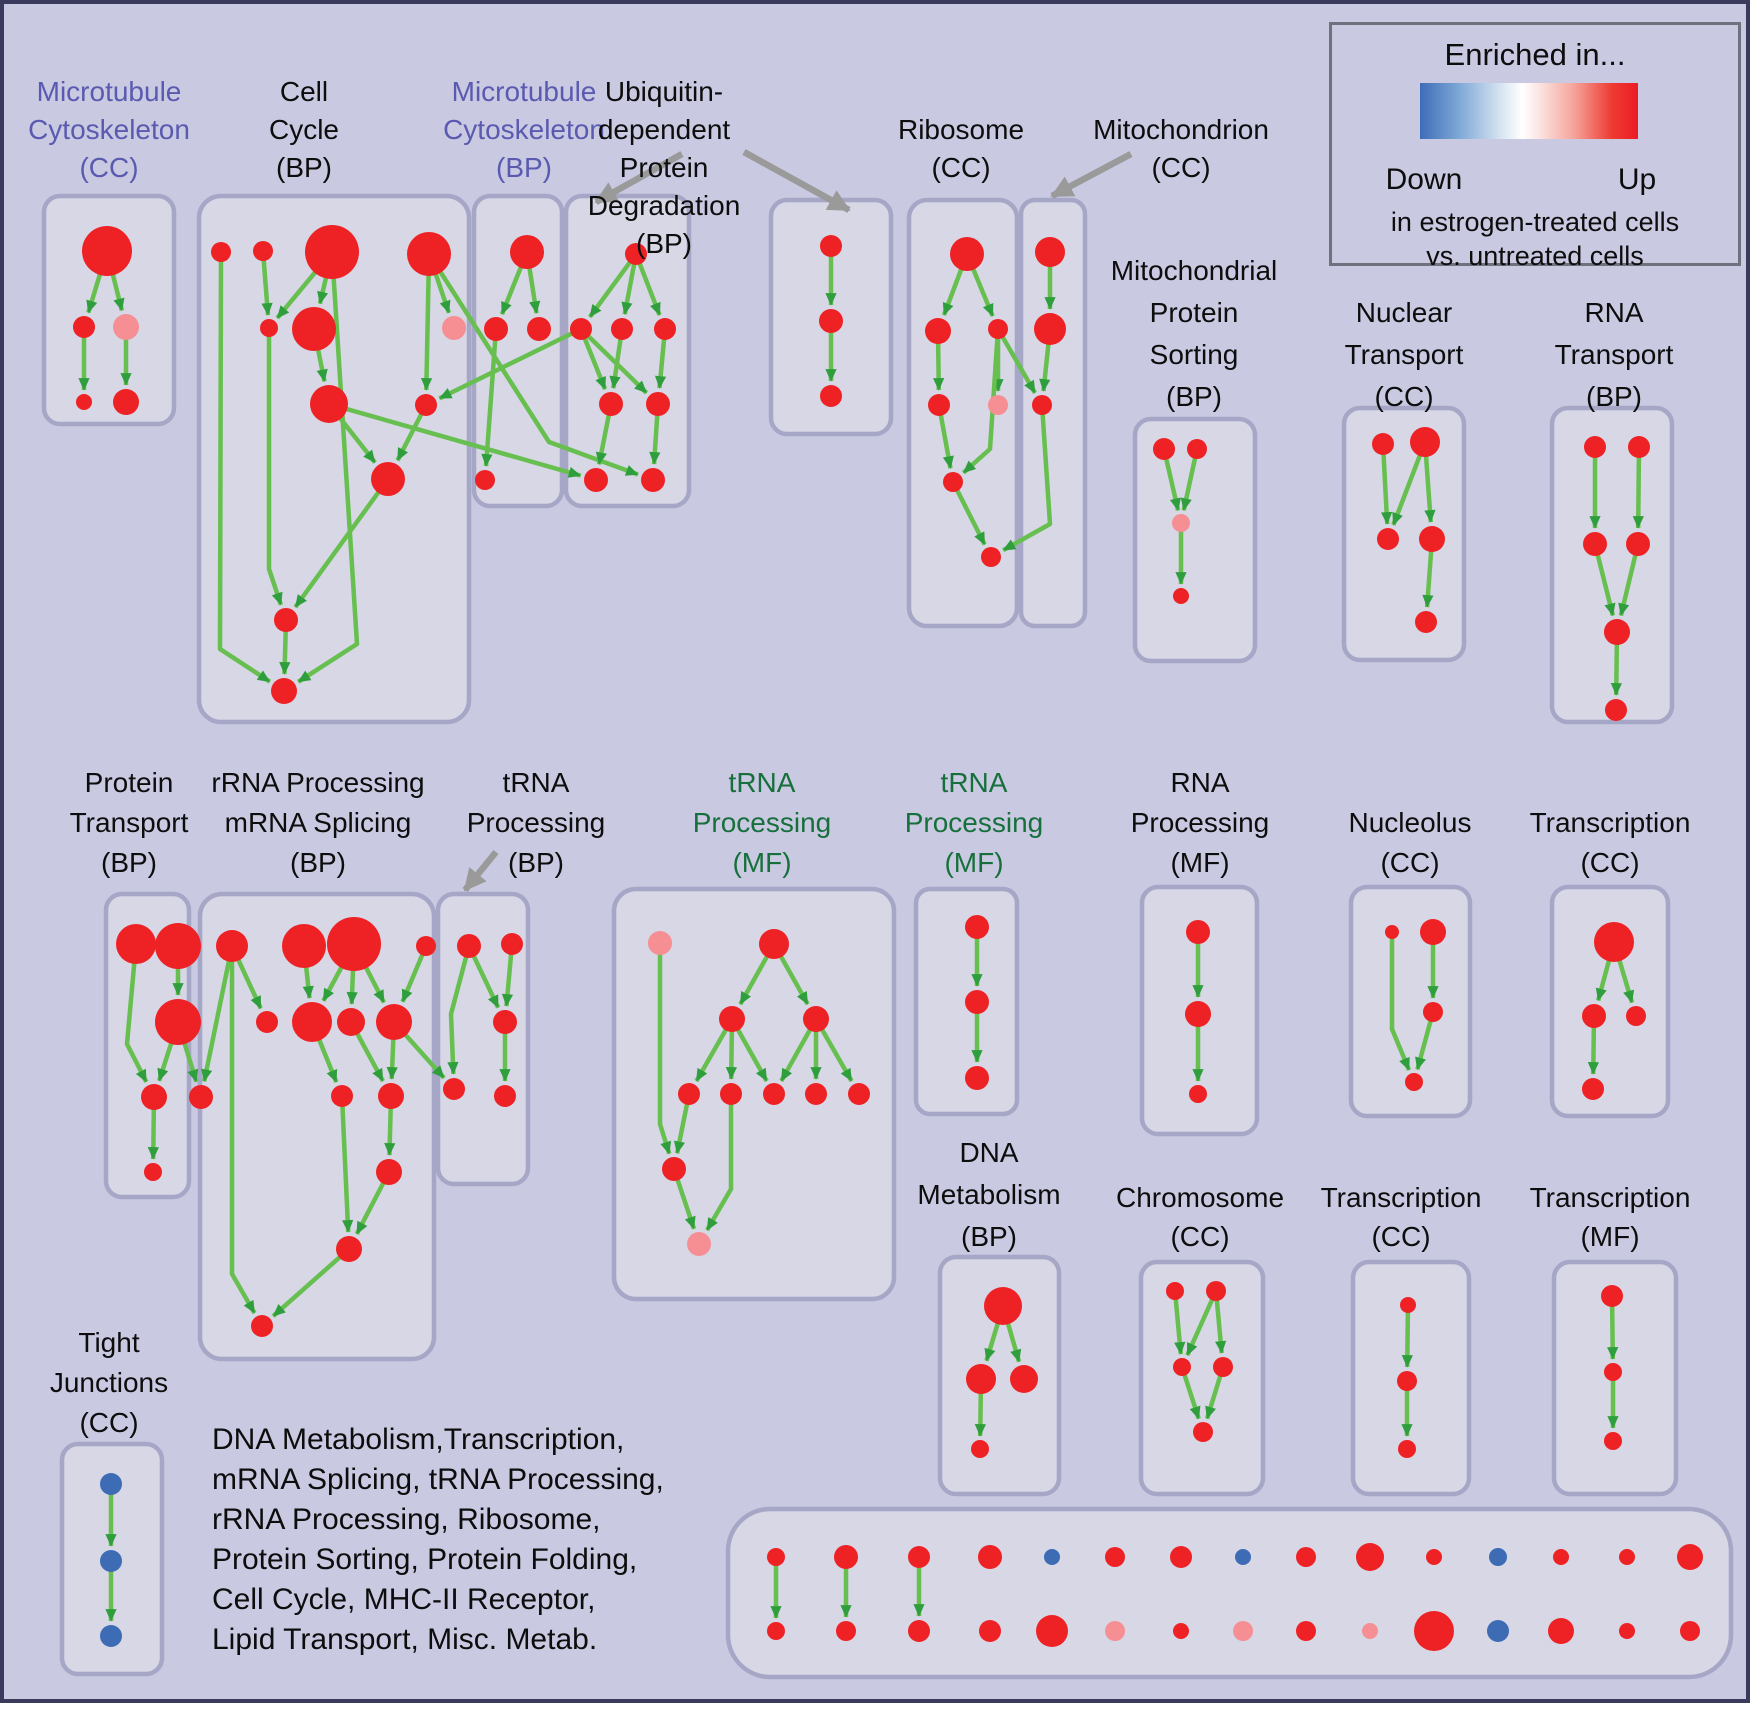  I want to click on node-m3, so click(539, 329).